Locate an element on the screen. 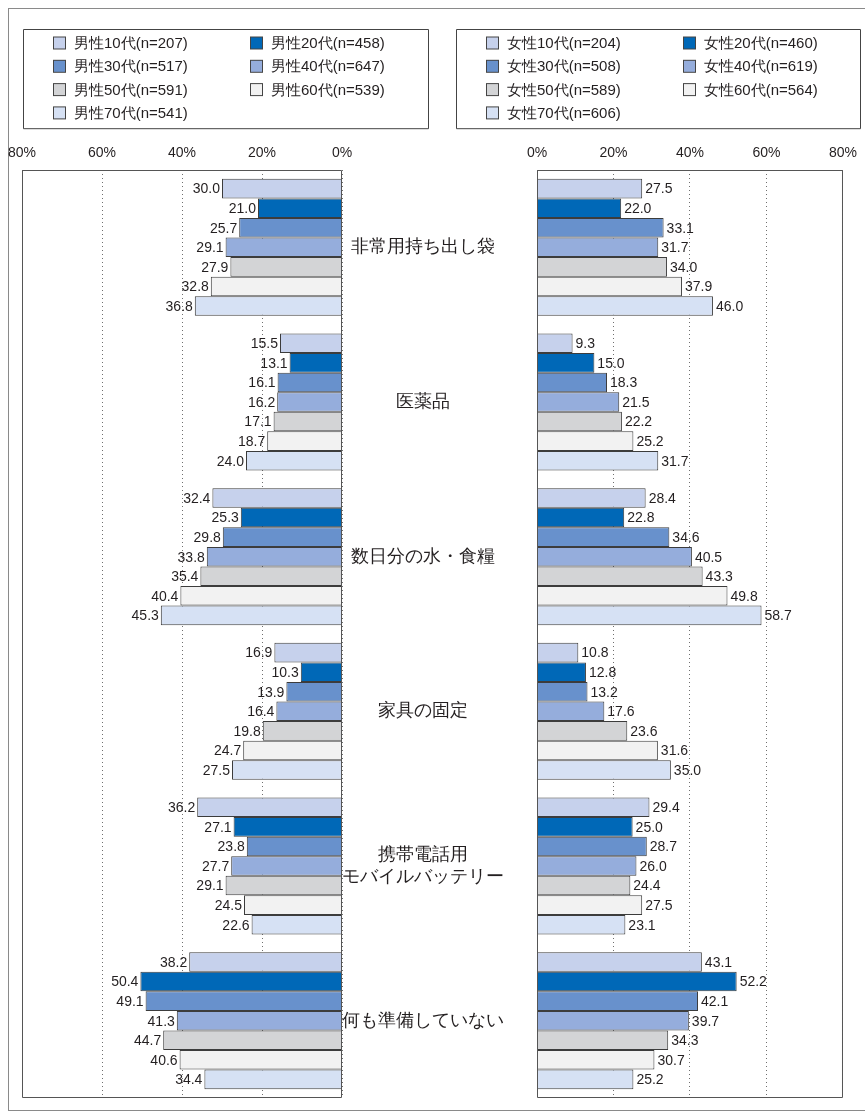 The width and height of the screenshot is (865, 1118). data-label: 24.0 is located at coordinates (230, 460).